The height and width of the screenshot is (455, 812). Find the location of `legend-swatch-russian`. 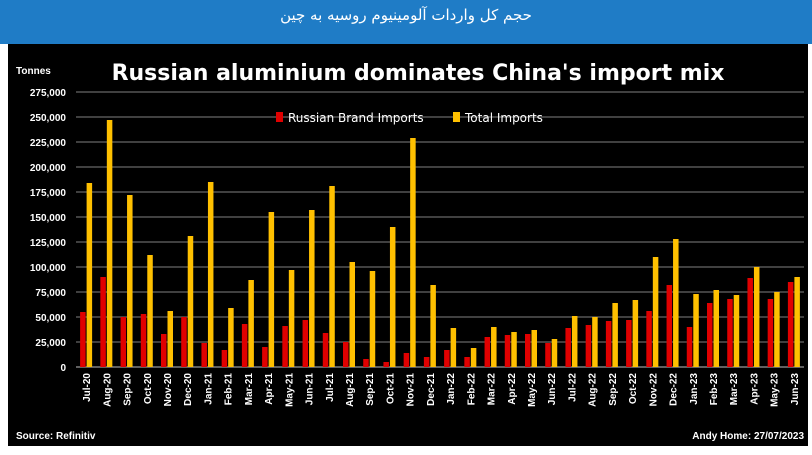

legend-swatch-russian is located at coordinates (279, 117).